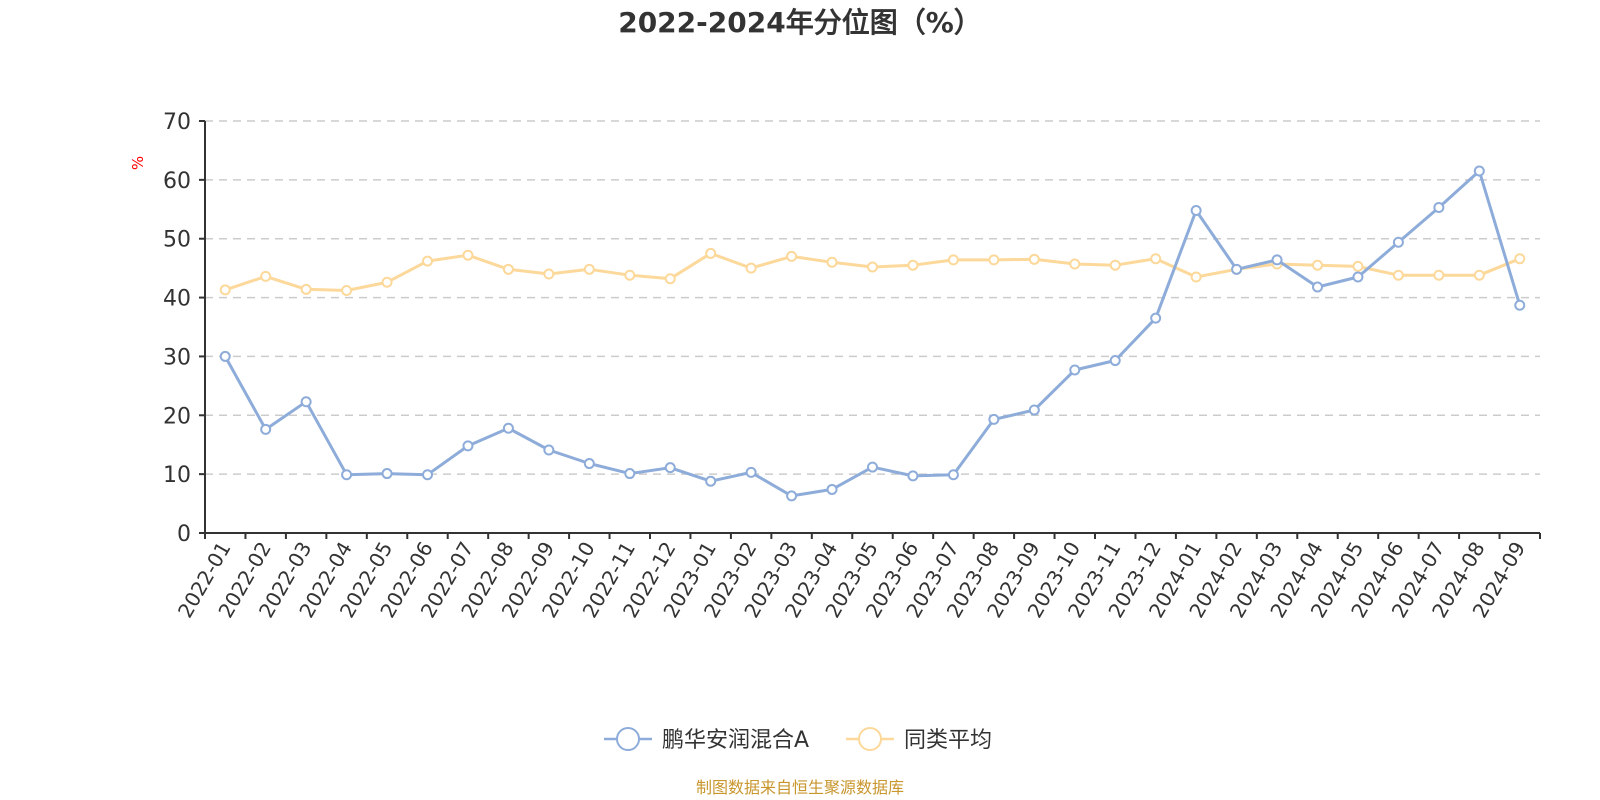 The image size is (1600, 800). Describe the element at coordinates (177, 240) in the screenshot. I see `y-tick-label: 50` at that location.